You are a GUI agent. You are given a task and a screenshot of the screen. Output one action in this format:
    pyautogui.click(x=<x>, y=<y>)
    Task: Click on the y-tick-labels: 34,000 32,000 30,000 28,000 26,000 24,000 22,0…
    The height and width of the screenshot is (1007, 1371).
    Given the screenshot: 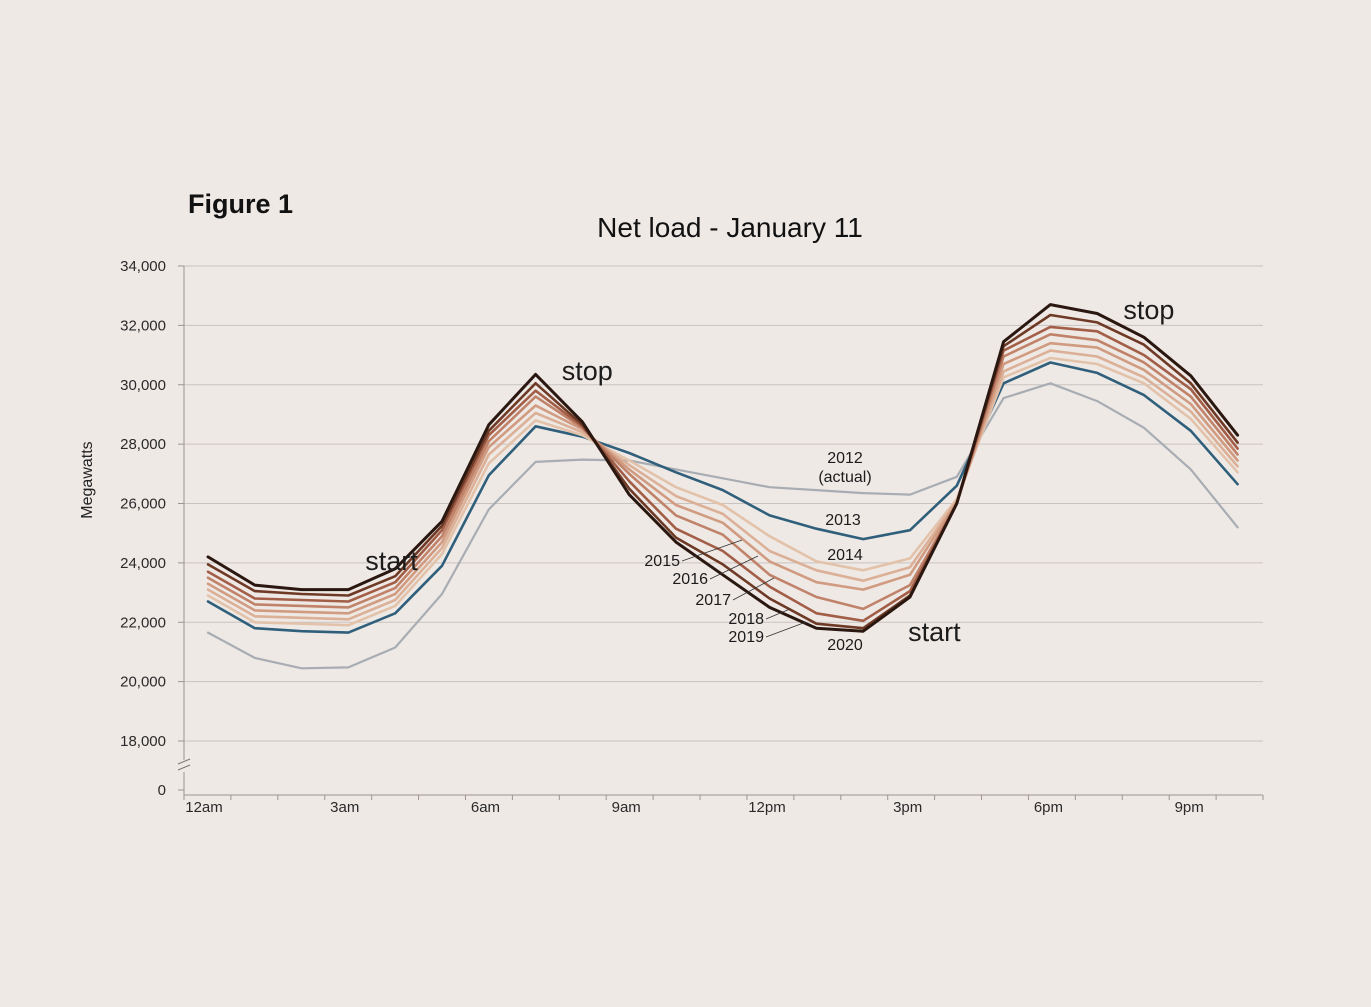 What is the action you would take?
    pyautogui.click(x=143, y=528)
    